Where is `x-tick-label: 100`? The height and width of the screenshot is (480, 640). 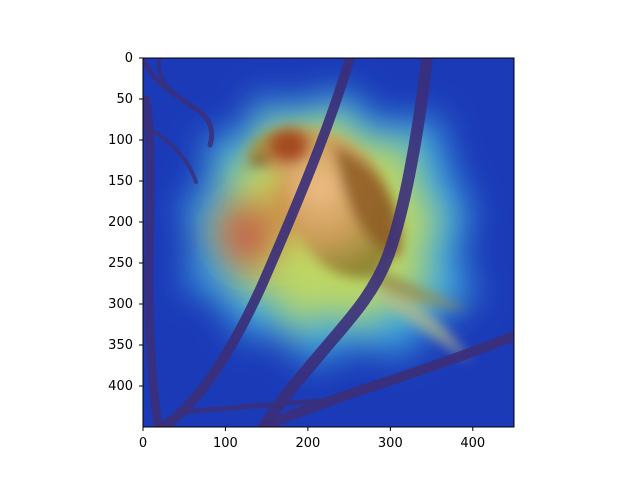 x-tick-label: 100 is located at coordinates (225, 443).